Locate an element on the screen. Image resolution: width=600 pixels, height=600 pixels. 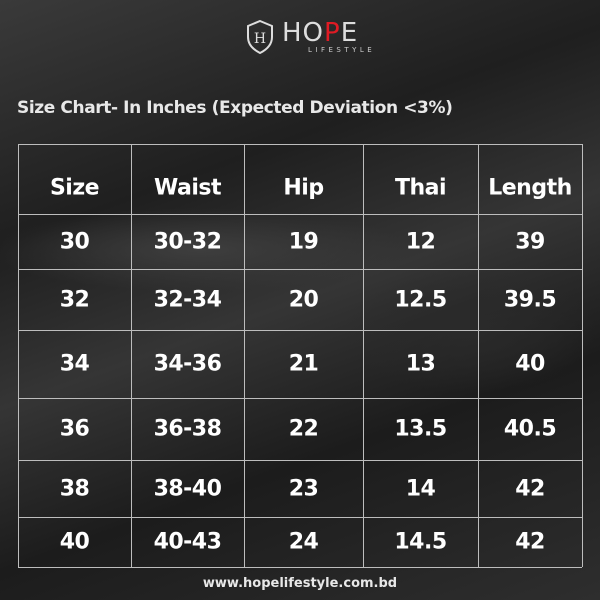
table-cell: 12.5 is located at coordinates (420, 299).